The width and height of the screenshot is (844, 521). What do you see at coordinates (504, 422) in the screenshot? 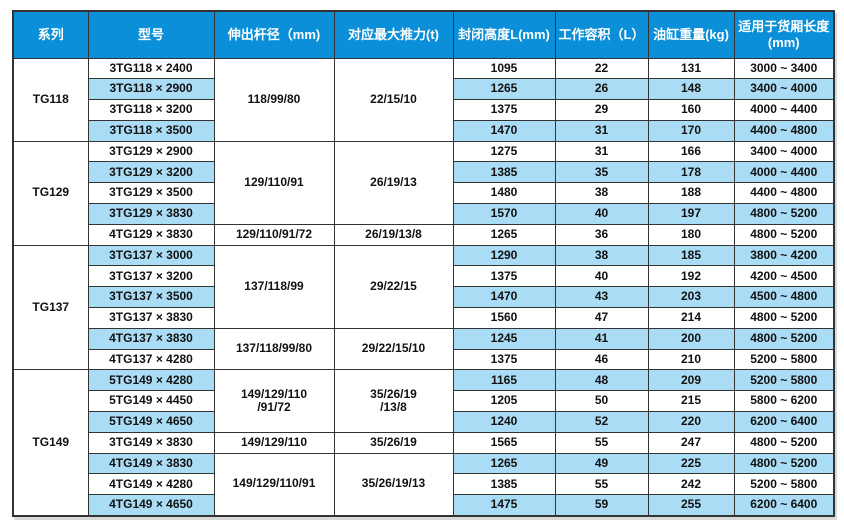
I see `height-cell: 1240` at bounding box center [504, 422].